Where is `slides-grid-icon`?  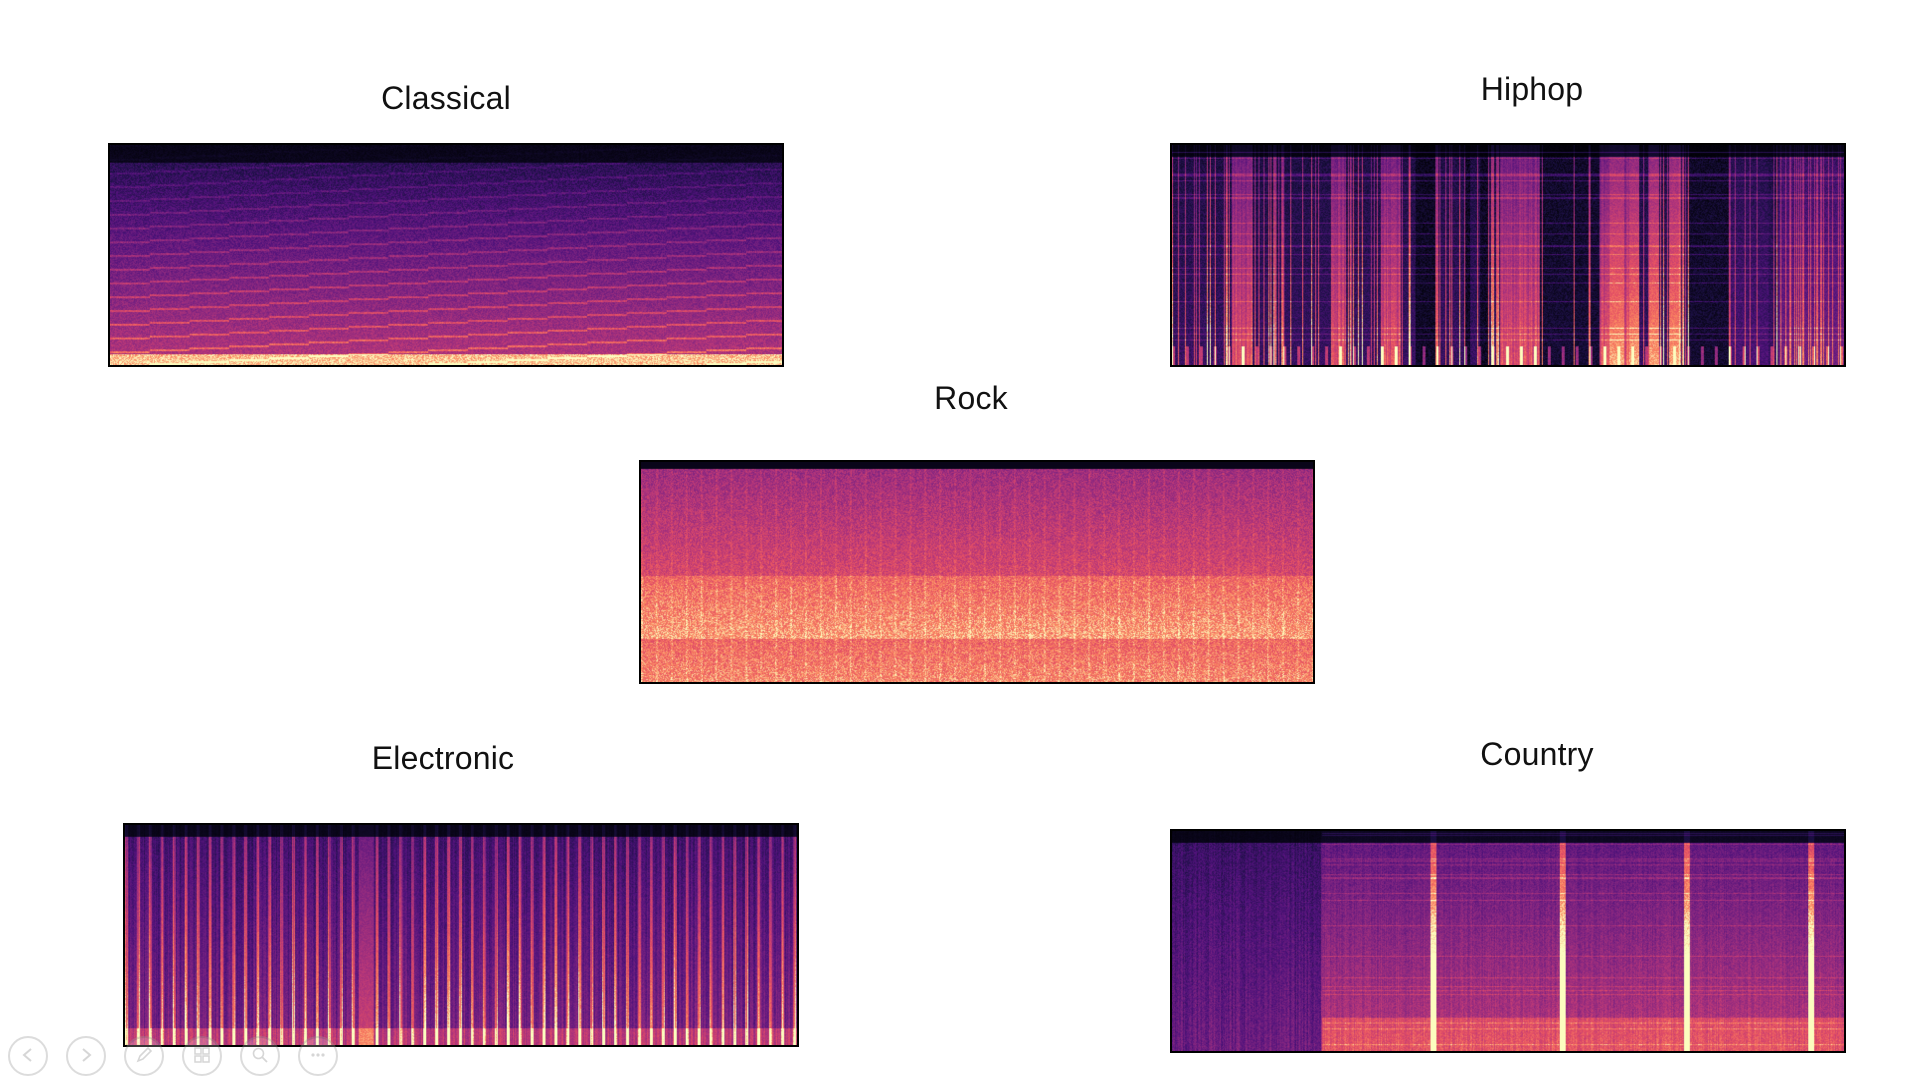
slides-grid-icon is located at coordinates (202, 1055).